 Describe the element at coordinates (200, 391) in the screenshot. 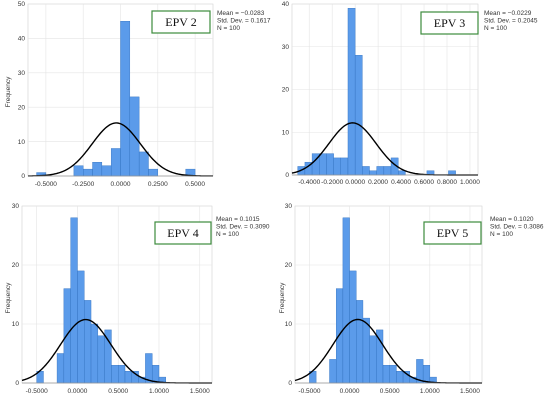

I see `x-tick-label: 1.5000` at that location.